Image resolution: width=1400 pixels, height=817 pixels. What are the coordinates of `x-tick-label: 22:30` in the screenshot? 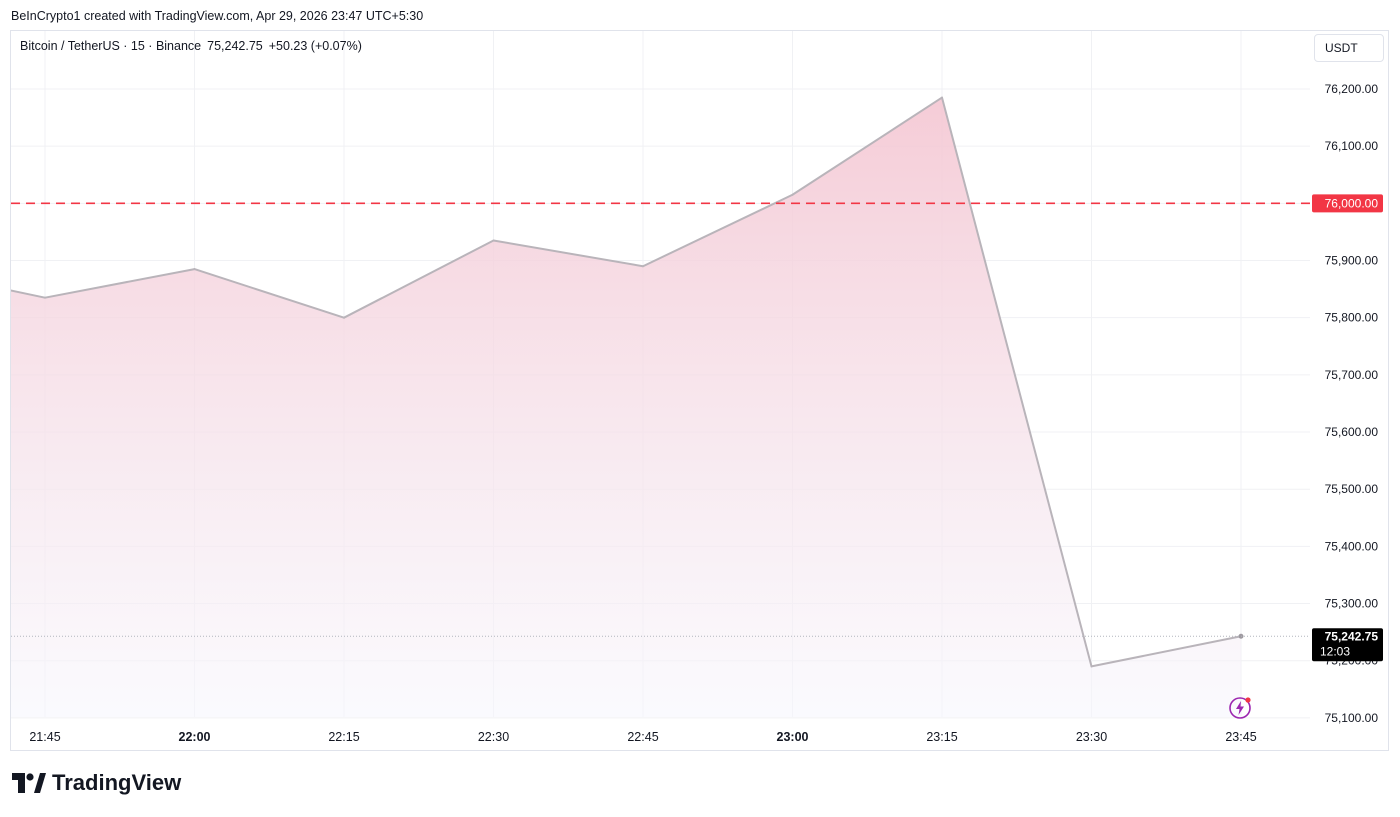 It's located at (493, 737).